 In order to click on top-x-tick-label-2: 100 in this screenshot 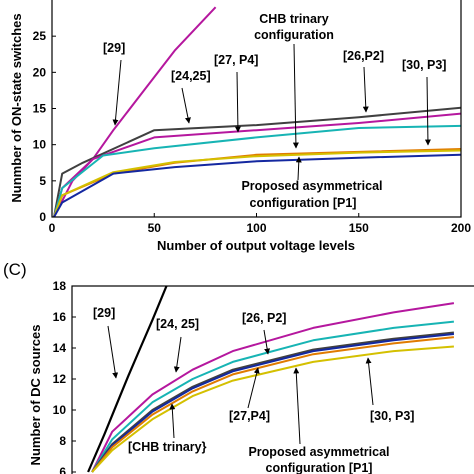, I will do `click(256, 228)`.